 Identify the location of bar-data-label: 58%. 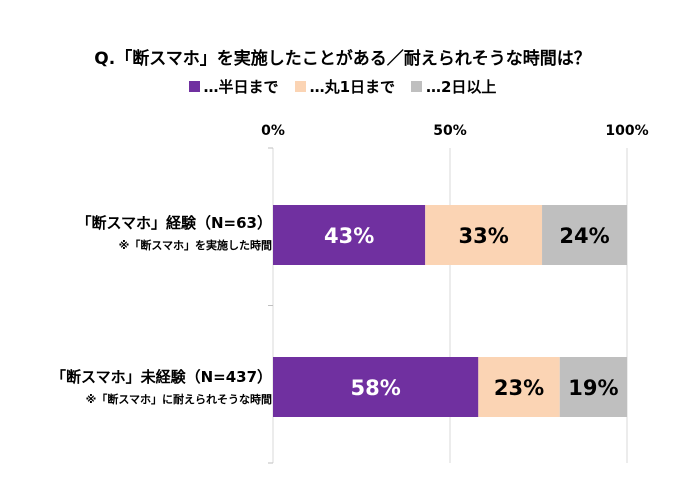
(376, 388).